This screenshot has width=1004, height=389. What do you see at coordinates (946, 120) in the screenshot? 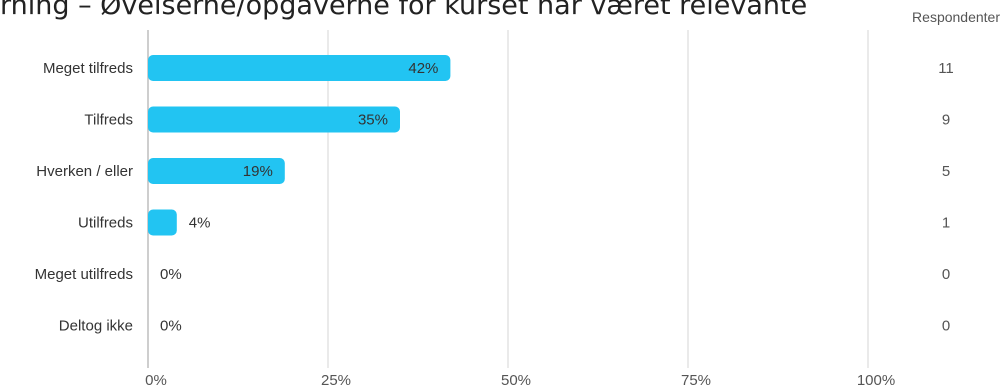
I see `respondent-count: 9` at bounding box center [946, 120].